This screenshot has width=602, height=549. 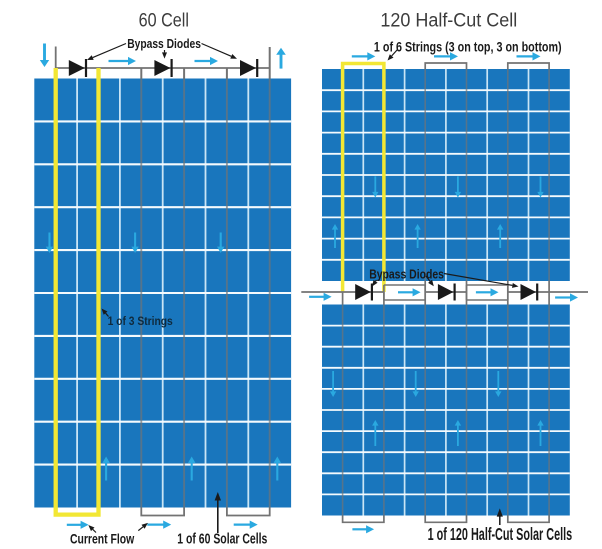 I want to click on svg-text: 1 of 60 Solar Cells, so click(x=222, y=539).